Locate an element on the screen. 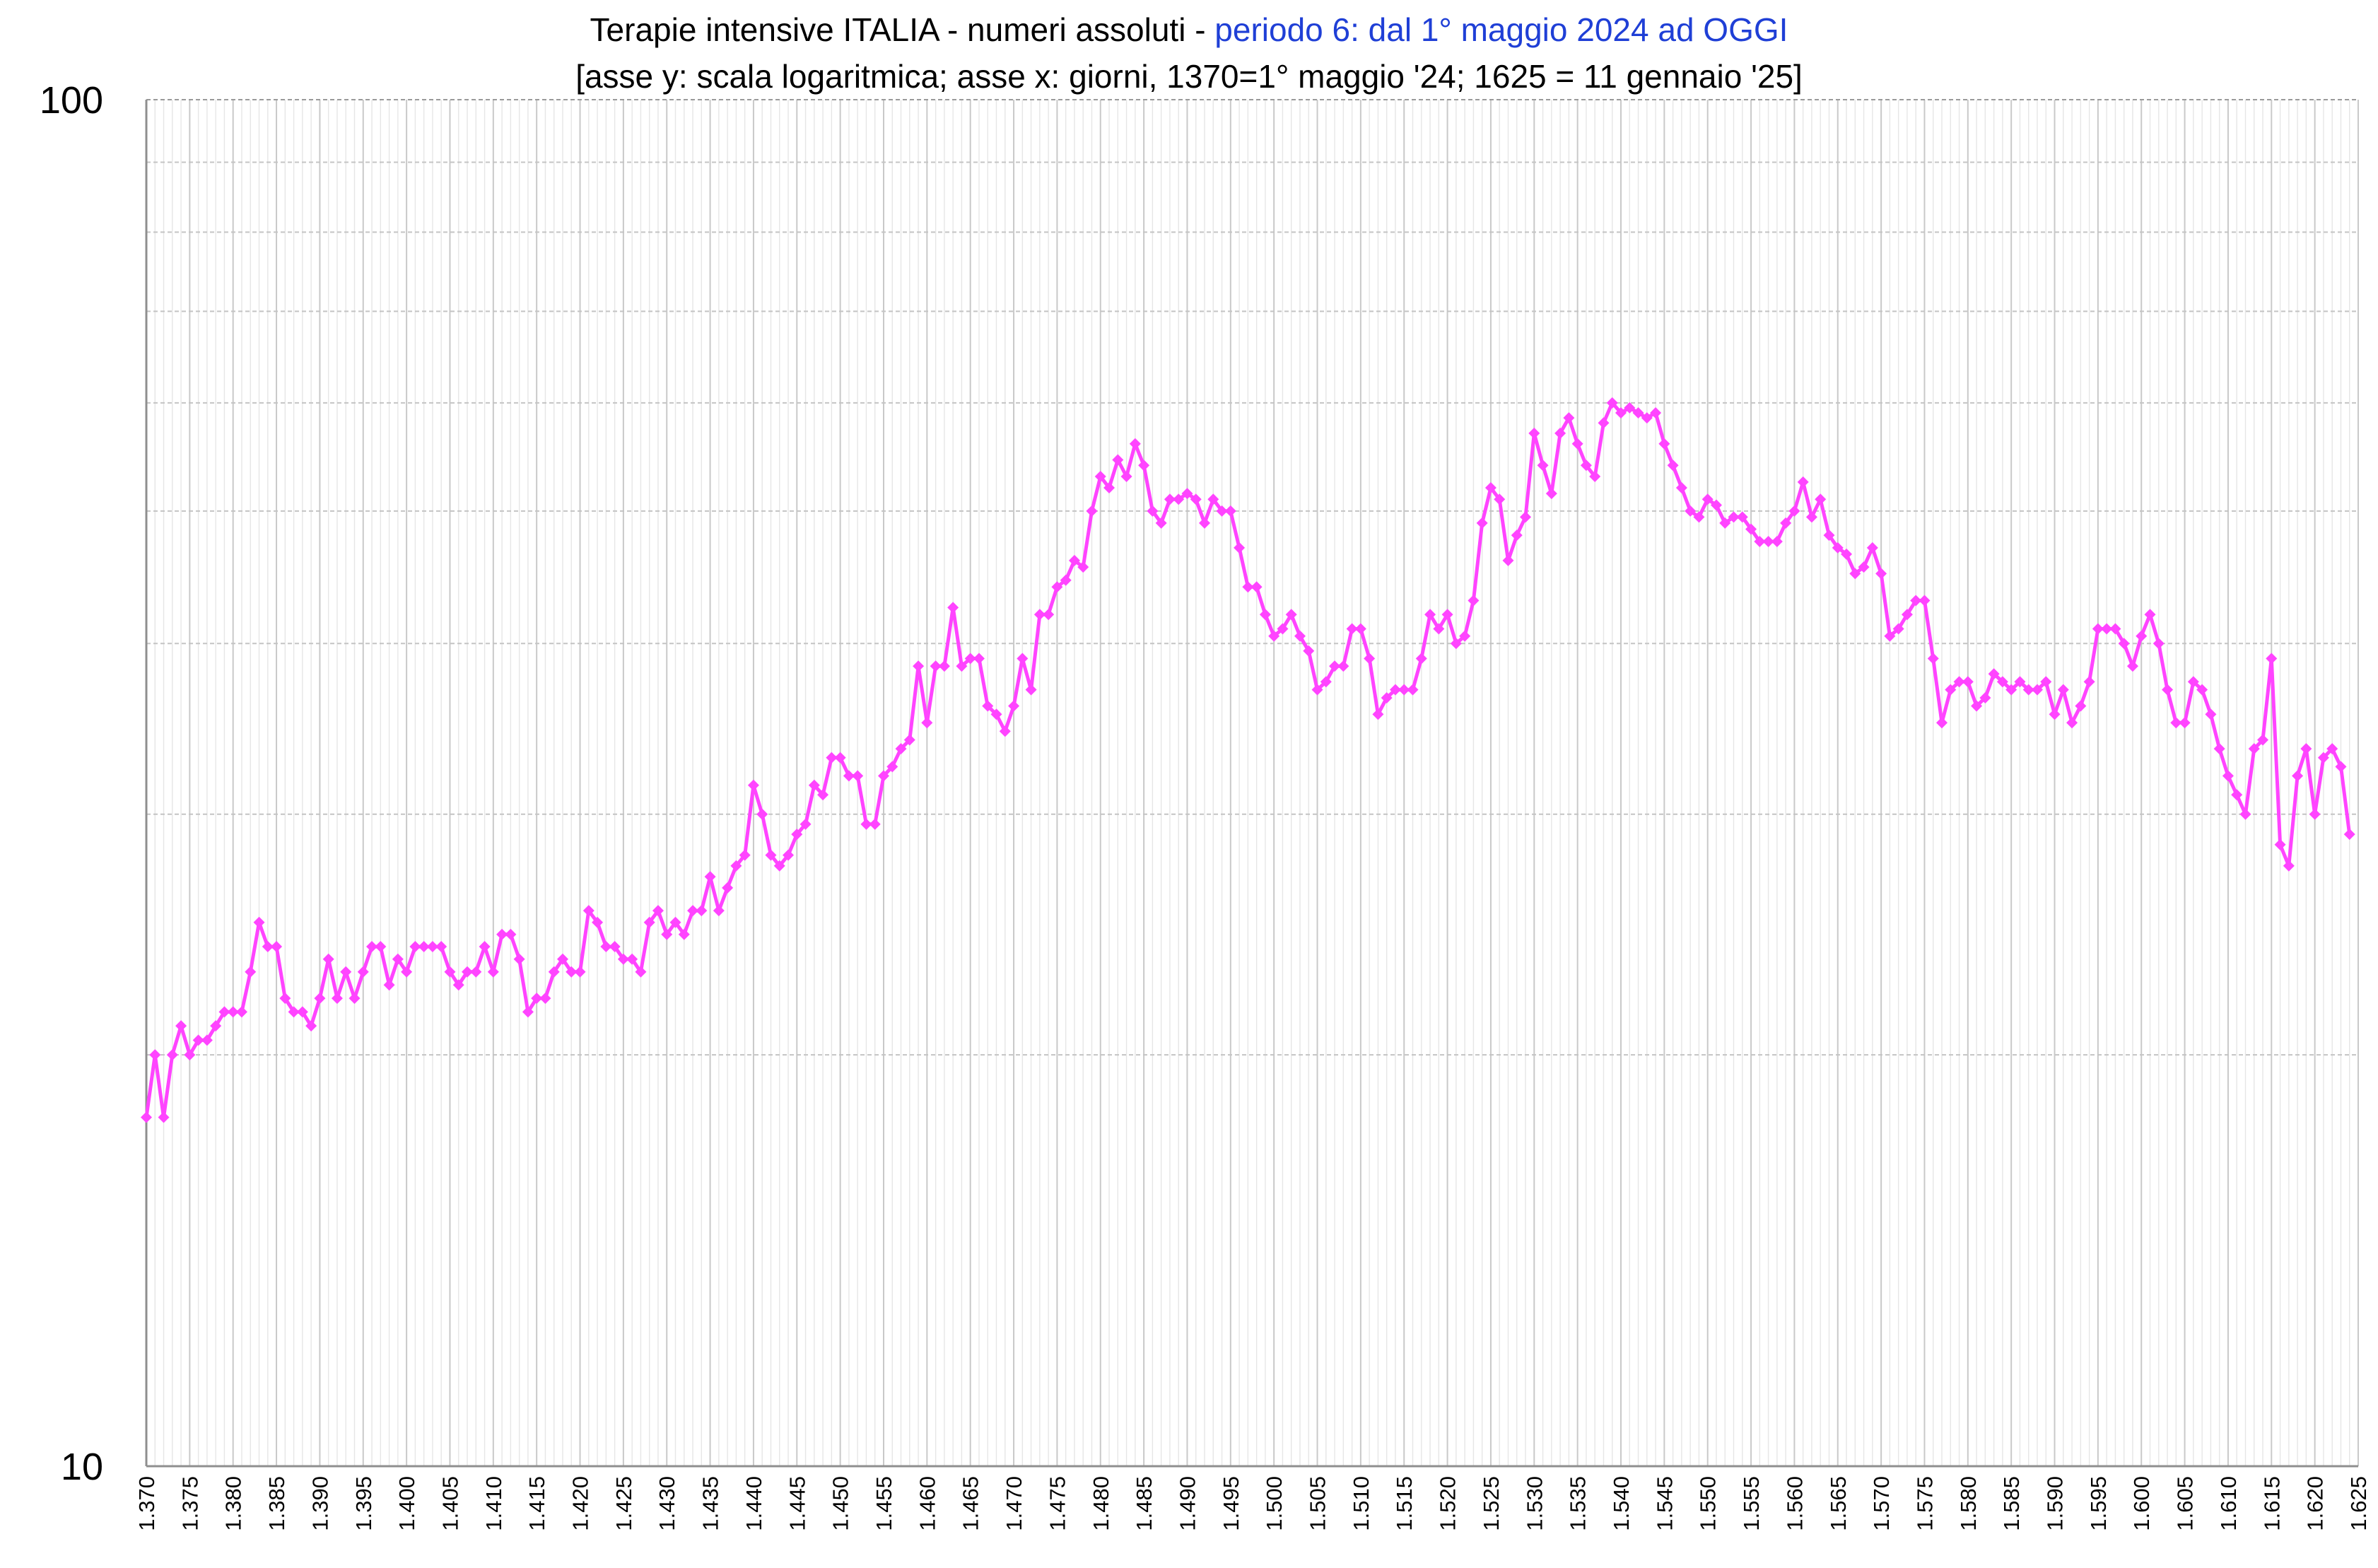  x-tick-label: 1.600 is located at coordinates (2141, 1503).